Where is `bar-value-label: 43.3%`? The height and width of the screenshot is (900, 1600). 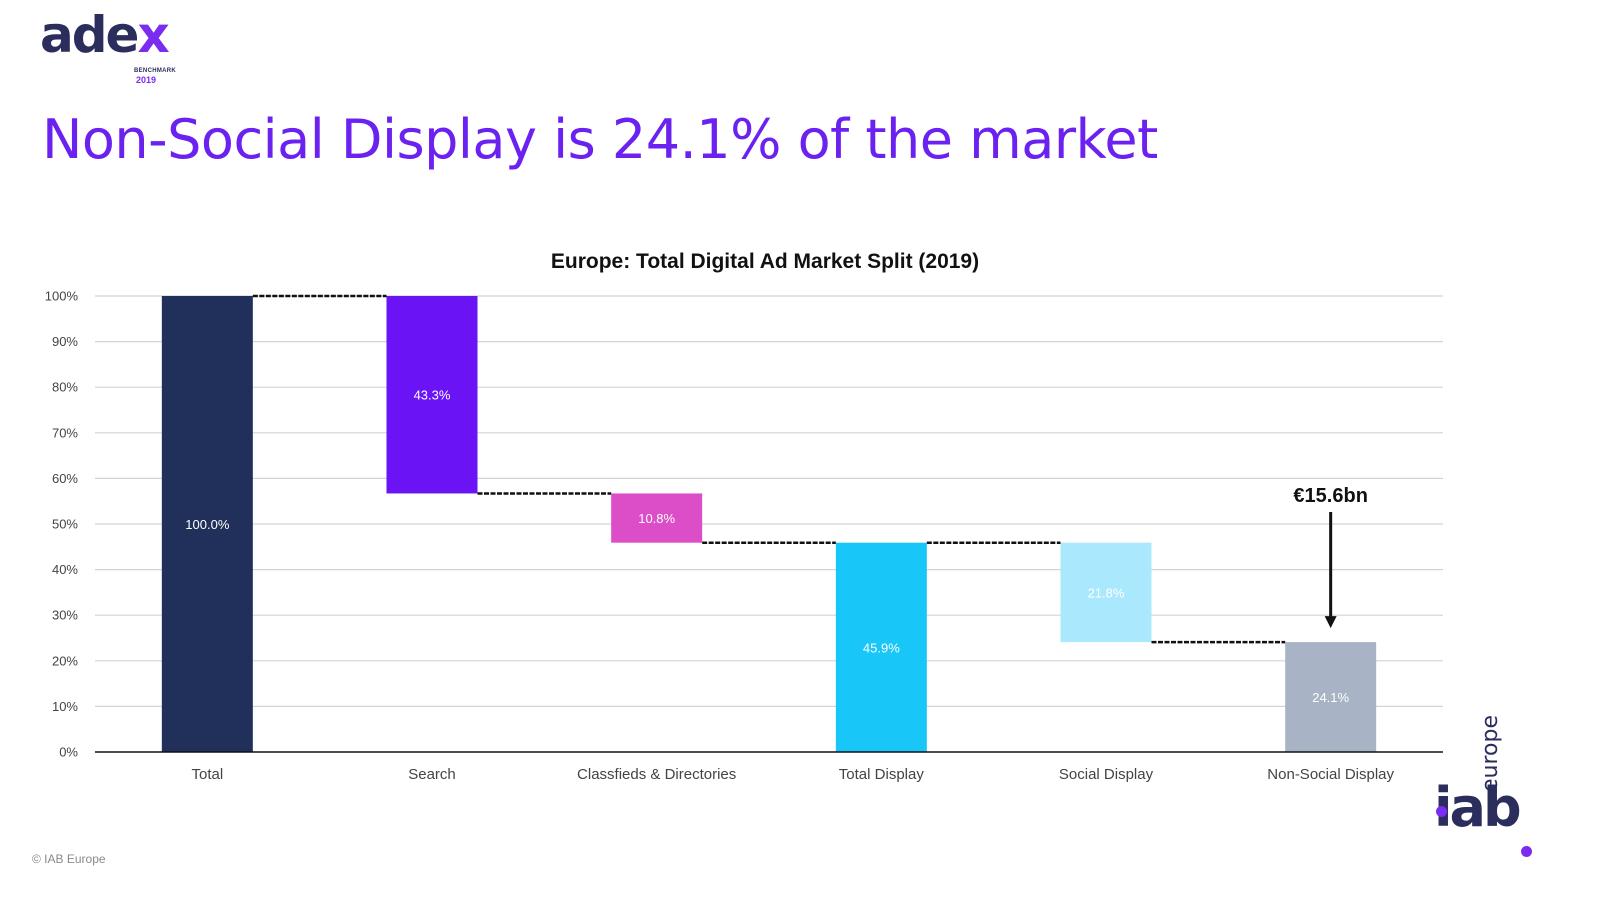 bar-value-label: 43.3% is located at coordinates (432, 395).